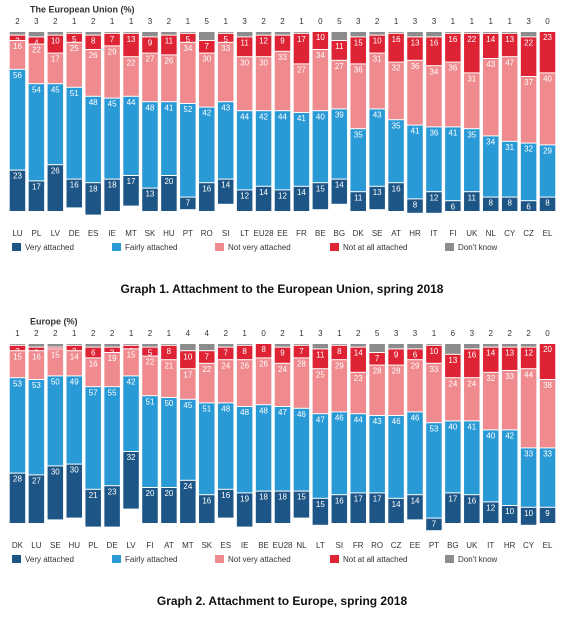 This screenshot has height=620, width=565. I want to click on legend-label: Very attached, so click(49, 559).